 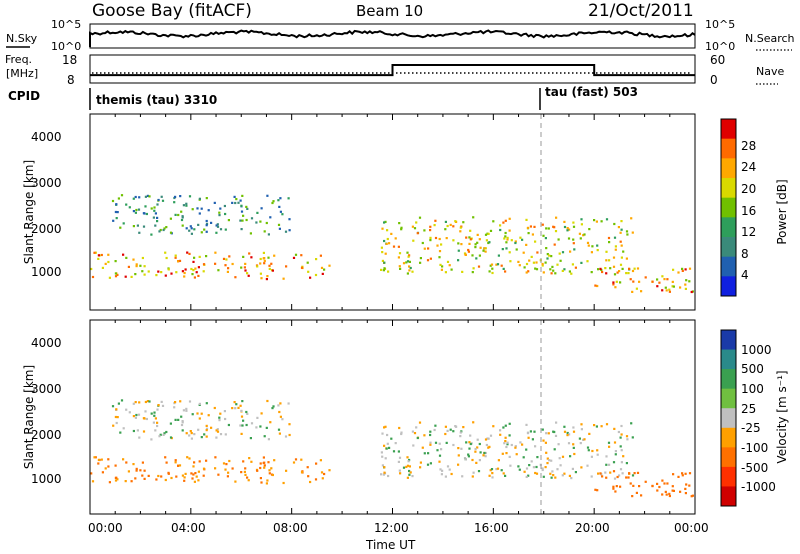 I want to click on cpid-panel: CPID themis (tau) 3310 tau (fast) 503, so click(x=323, y=97).